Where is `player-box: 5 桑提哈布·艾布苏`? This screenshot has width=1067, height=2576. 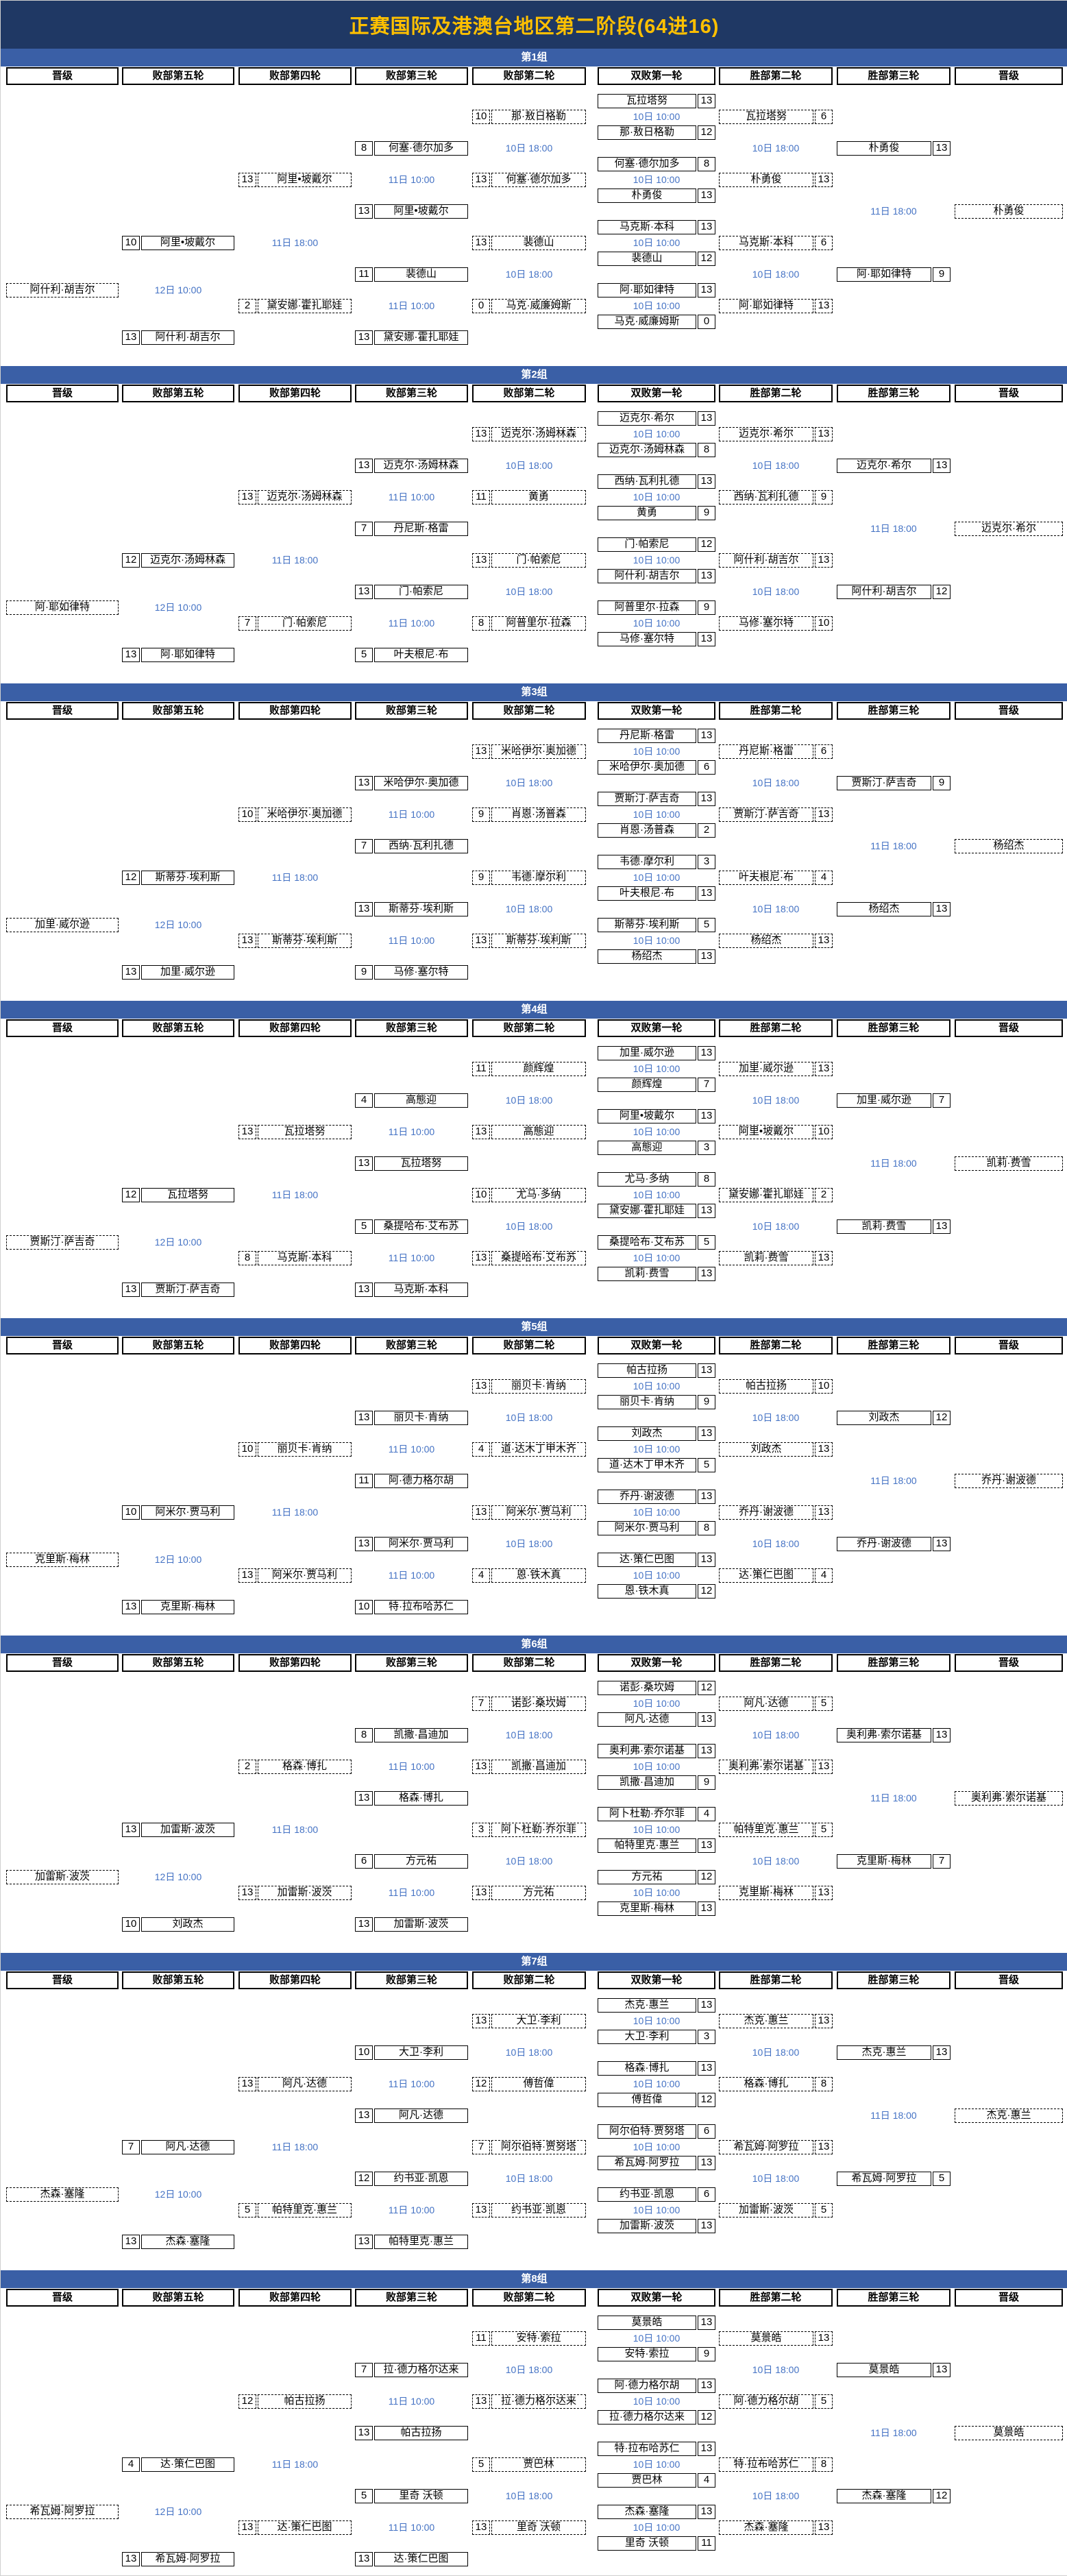 player-box: 5 桑提哈布·艾布苏 is located at coordinates (411, 1226).